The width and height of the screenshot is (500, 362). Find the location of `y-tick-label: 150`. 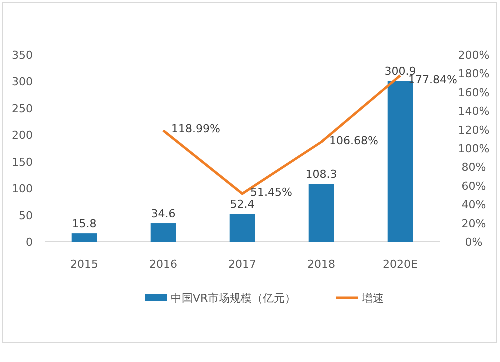

y-tick-label: 150 is located at coordinates (22, 162).